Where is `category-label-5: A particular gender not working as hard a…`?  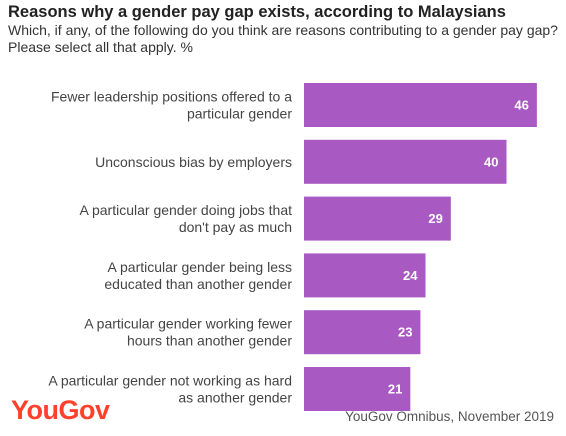
category-label-5: A particular gender not working as hard a… is located at coordinates (170, 389).